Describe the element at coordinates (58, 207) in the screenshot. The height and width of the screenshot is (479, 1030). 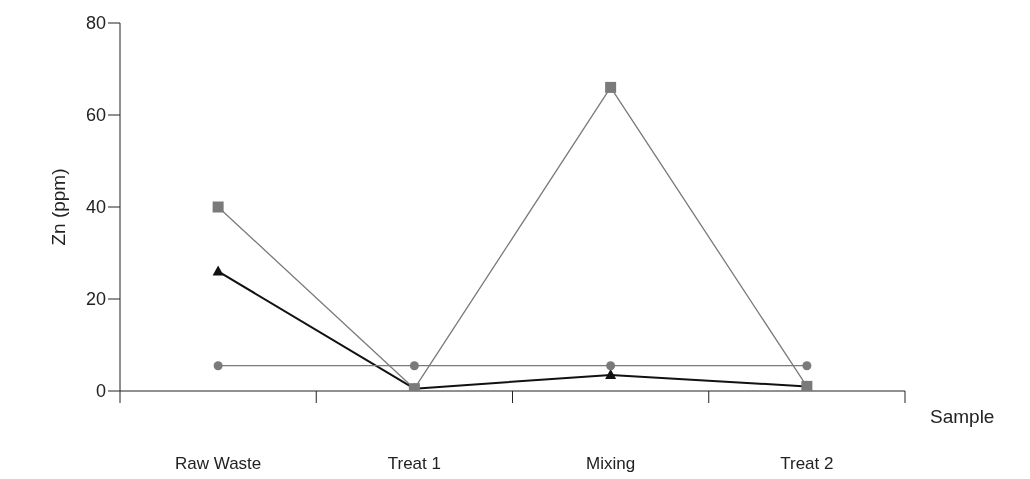
I see `y-axis-title: Zn (ppm)` at that location.